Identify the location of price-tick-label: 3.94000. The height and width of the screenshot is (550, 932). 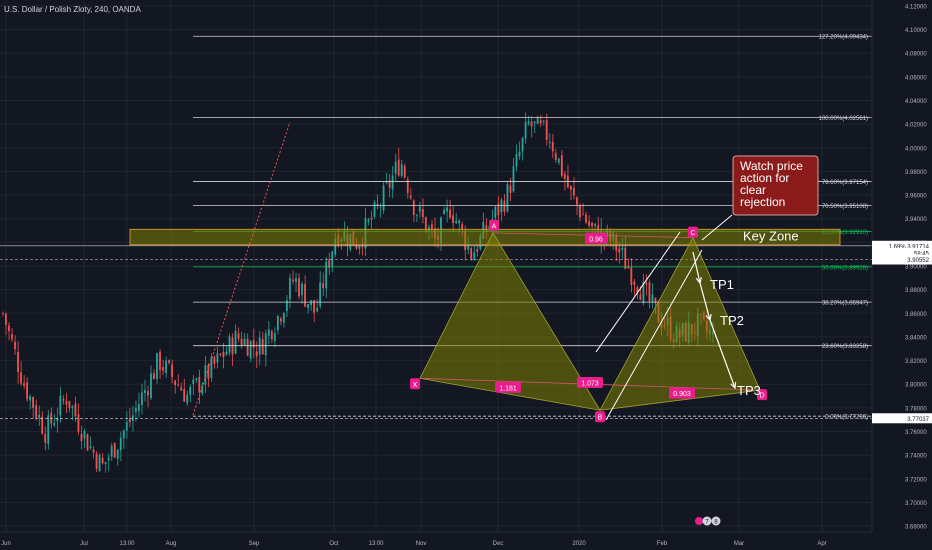
(916, 220).